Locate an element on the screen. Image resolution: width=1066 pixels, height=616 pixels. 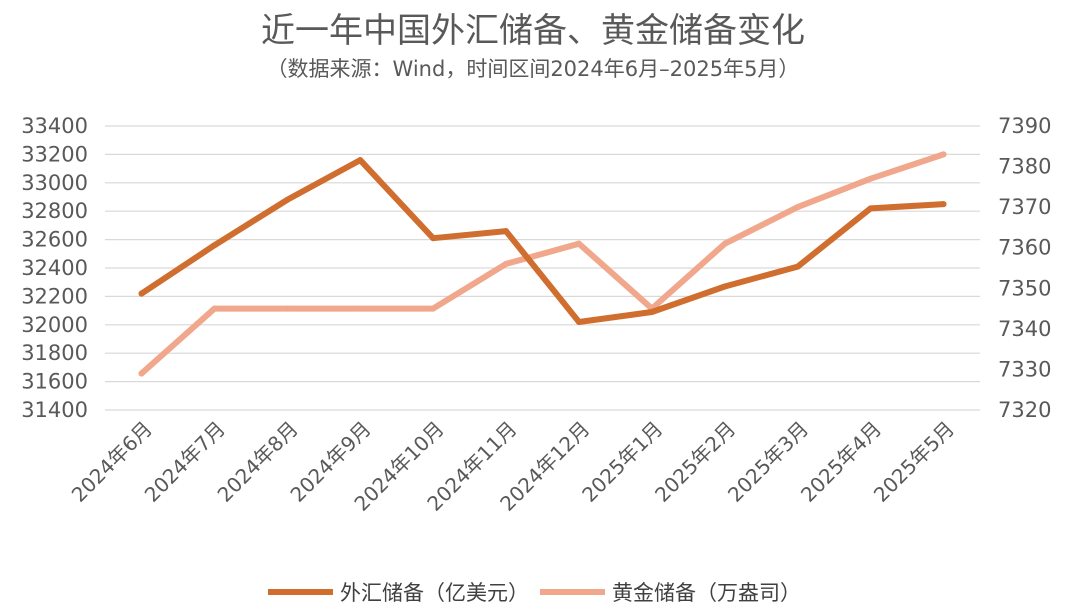
right-tick-label: 7360 is located at coordinates (1024, 248).